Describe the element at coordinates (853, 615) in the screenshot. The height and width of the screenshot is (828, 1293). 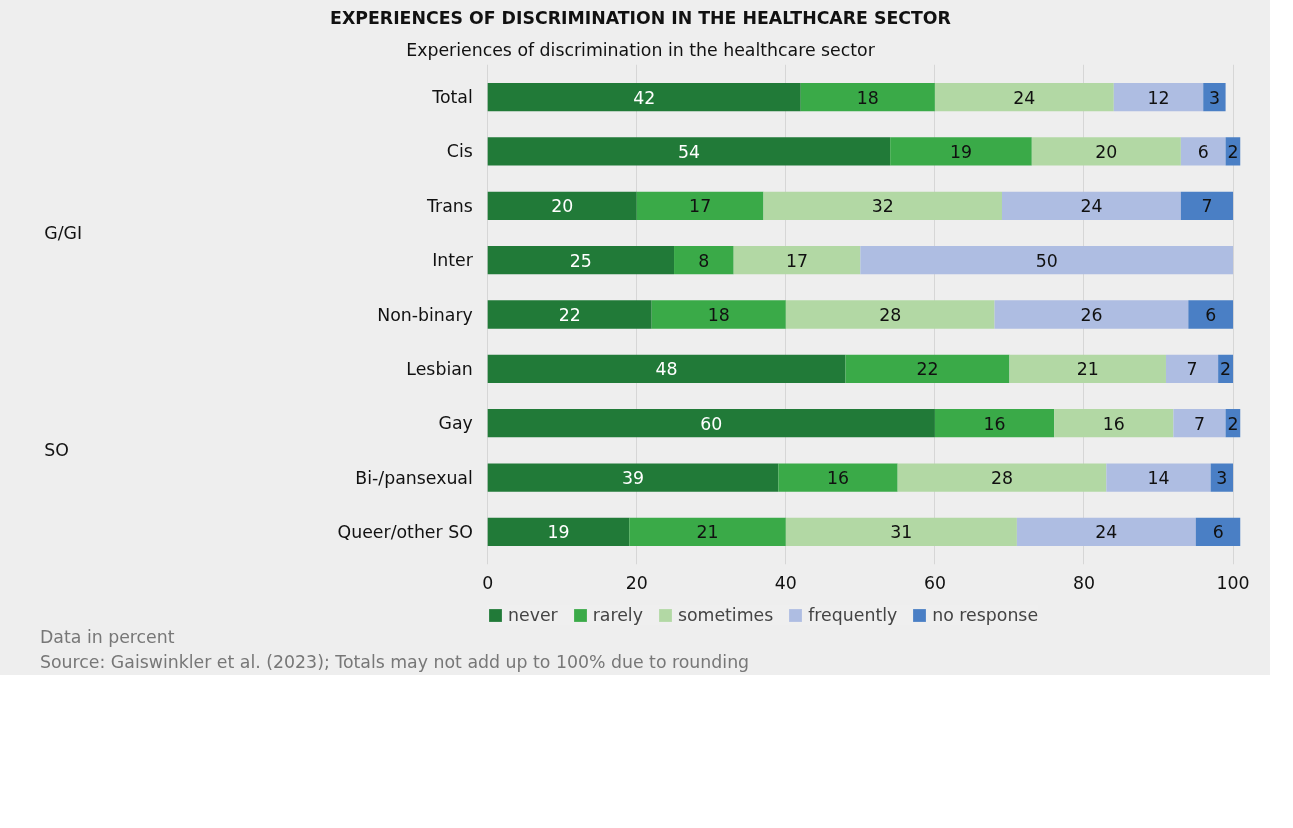
I see `legend-label: frequently` at that location.